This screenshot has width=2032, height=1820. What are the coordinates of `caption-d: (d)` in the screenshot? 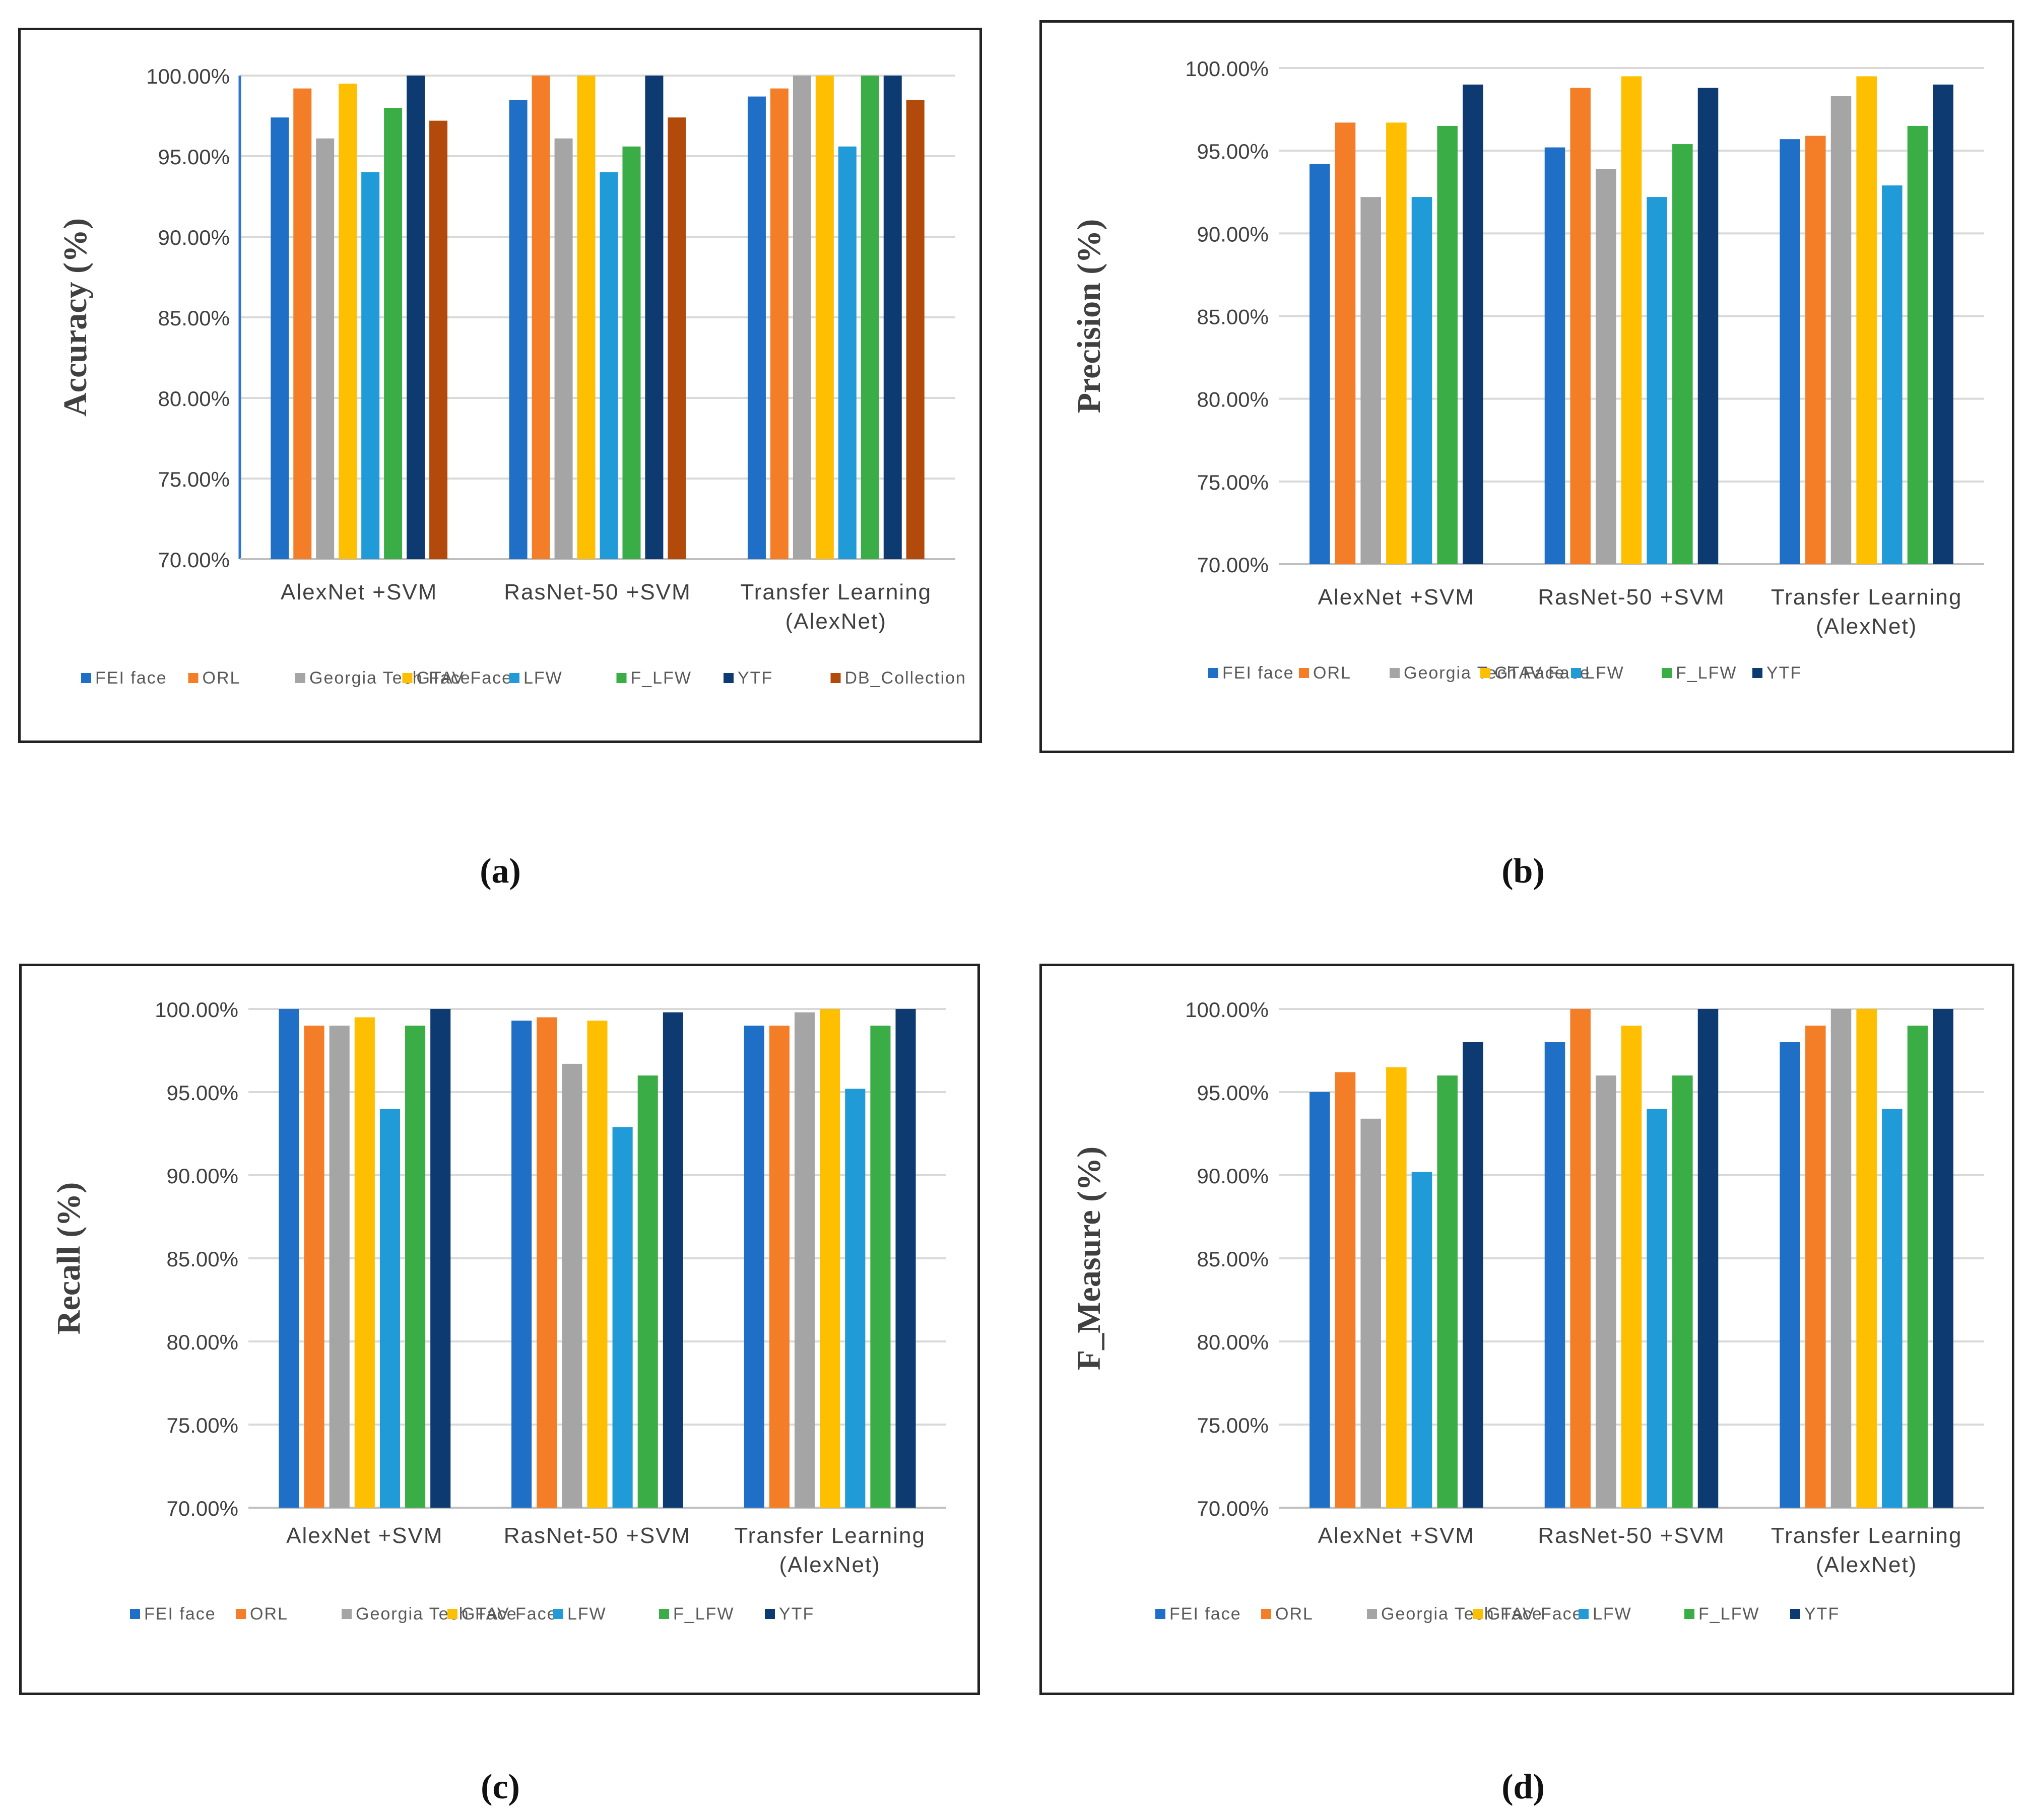 It's located at (1523, 1787).